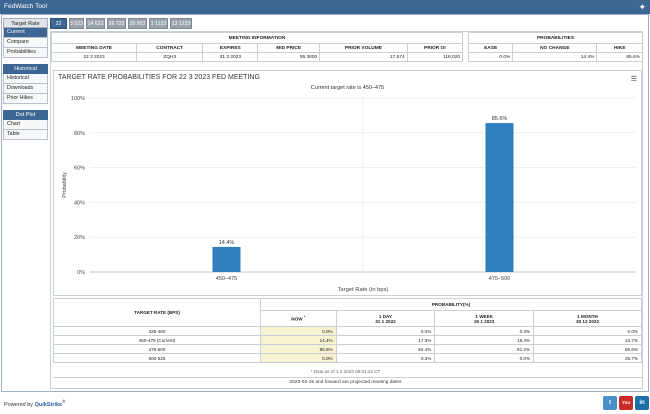 Image resolution: width=650 pixels, height=414 pixels. I want to click on rate-label: 425-450, so click(157, 331).